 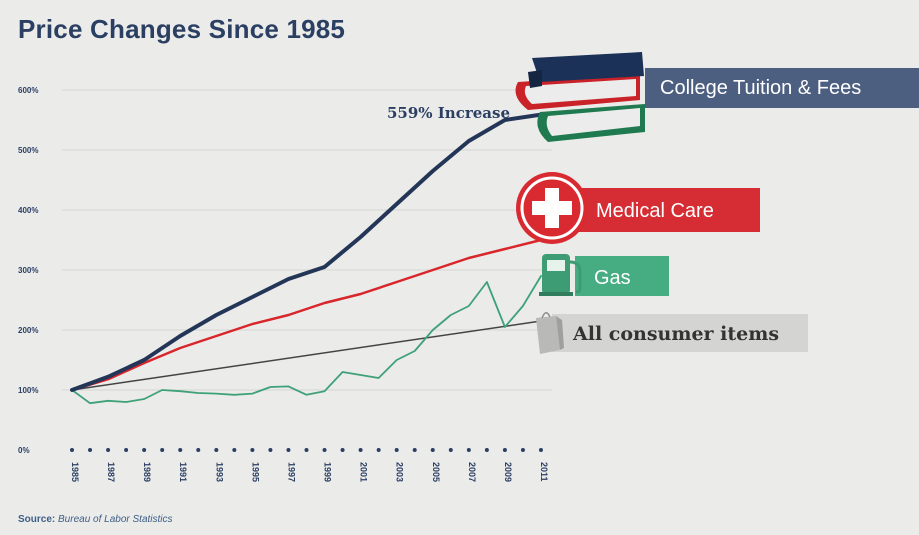 What do you see at coordinates (760, 88) in the screenshot?
I see `legend-college-label: College Tuition & Fees` at bounding box center [760, 88].